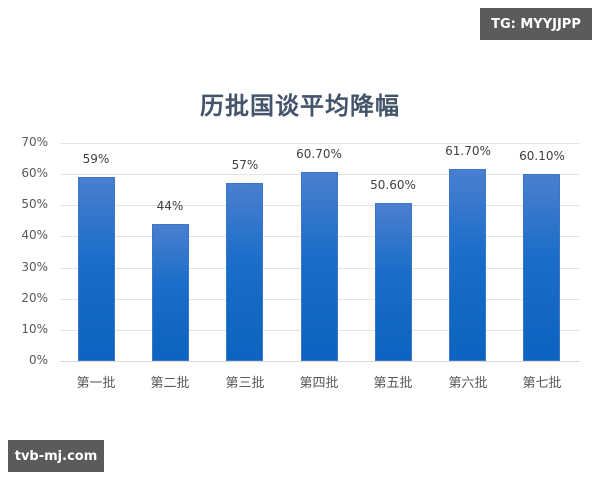  Describe the element at coordinates (34, 267) in the screenshot. I see `y-axis-tick: 30%` at that location.